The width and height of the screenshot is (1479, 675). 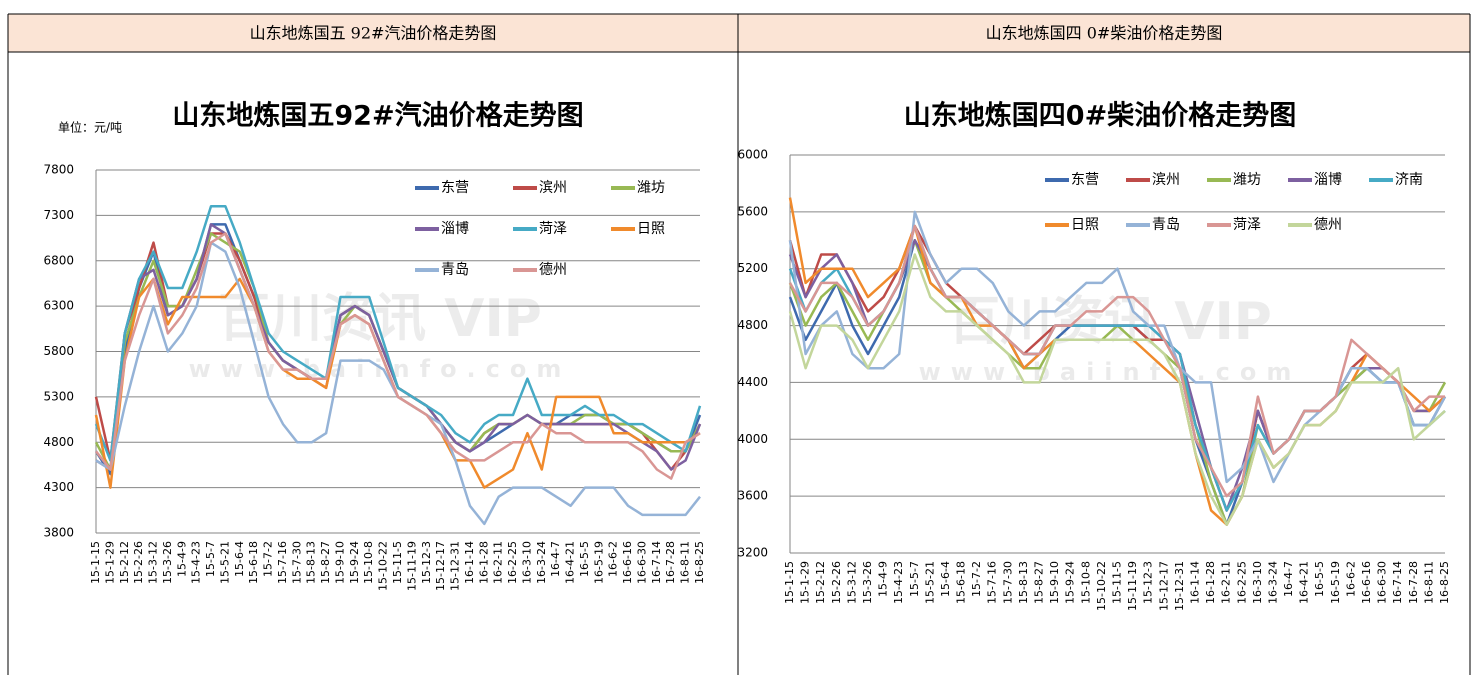 What do you see at coordinates (1039, 582) in the screenshot?
I see `x-tick-label: 15-8-27` at bounding box center [1039, 582].